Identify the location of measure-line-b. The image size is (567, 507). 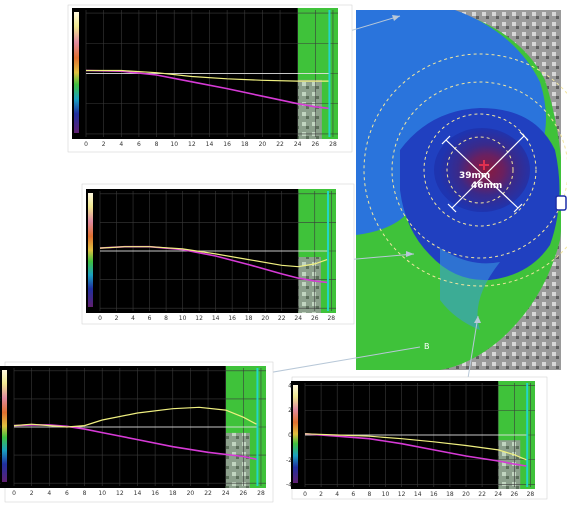
(488, 172).